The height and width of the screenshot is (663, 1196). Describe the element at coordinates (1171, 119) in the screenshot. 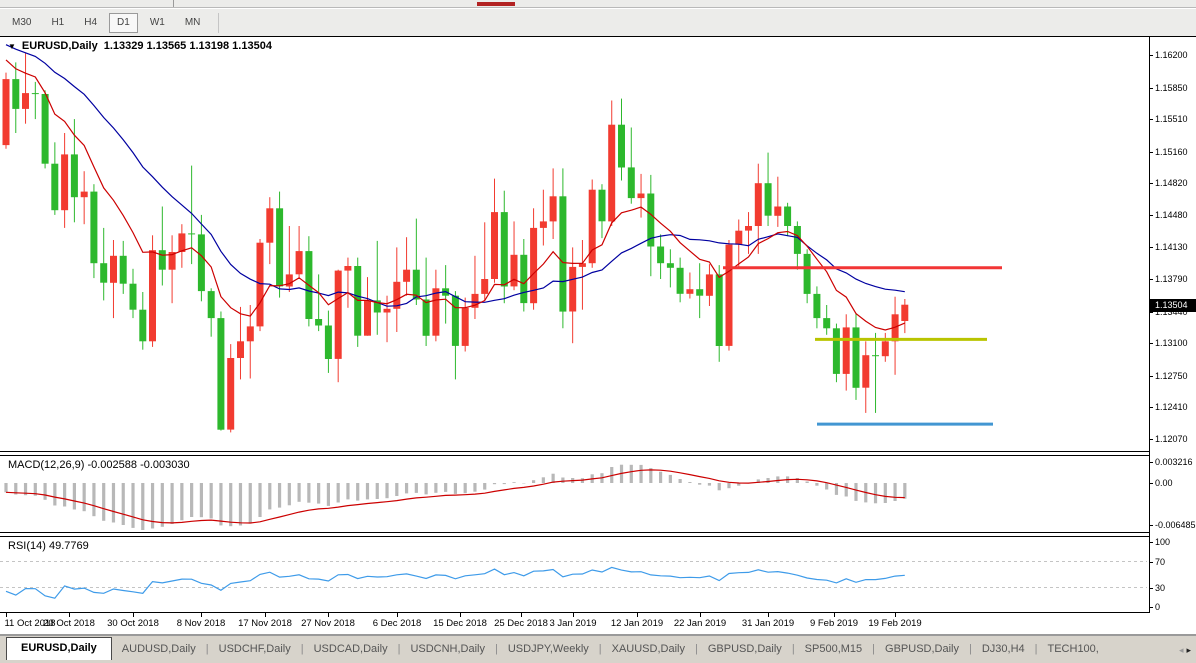

I see `price-axis-label: 1.15510` at that location.